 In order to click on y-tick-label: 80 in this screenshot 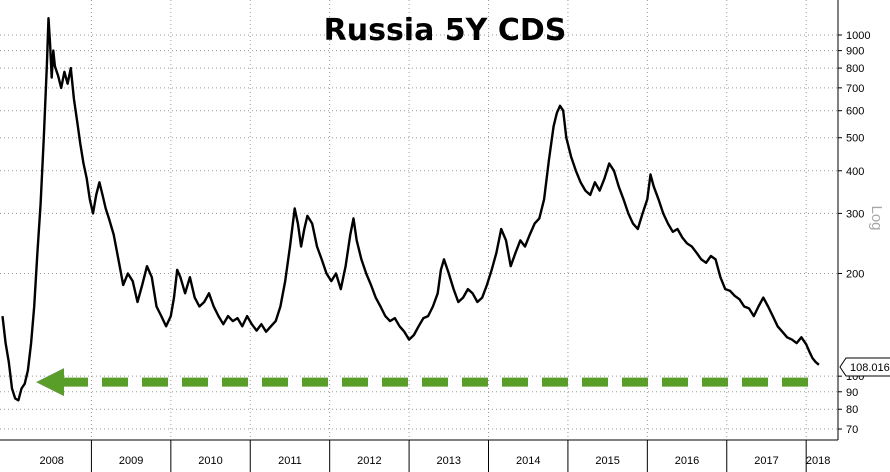, I will do `click(852, 410)`.